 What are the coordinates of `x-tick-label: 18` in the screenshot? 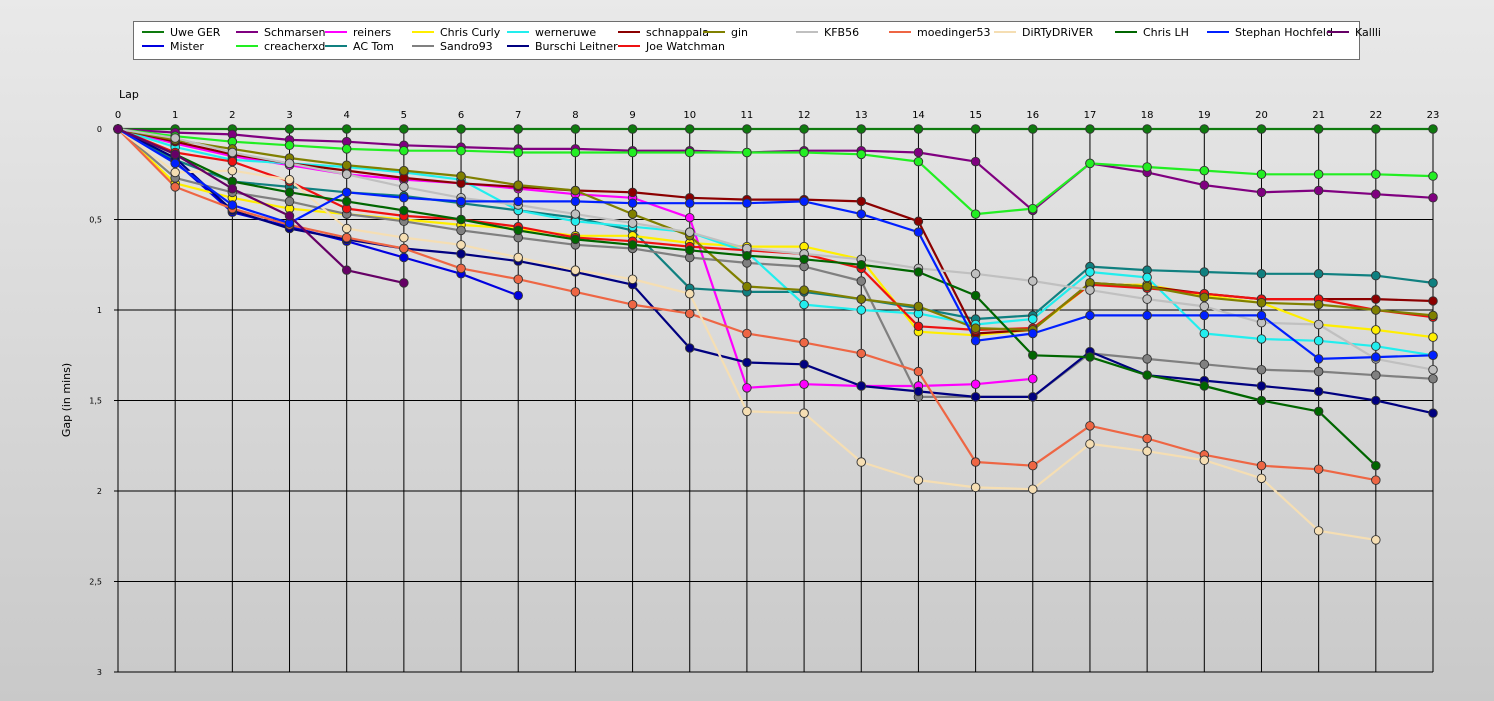 It's located at (1147, 115).